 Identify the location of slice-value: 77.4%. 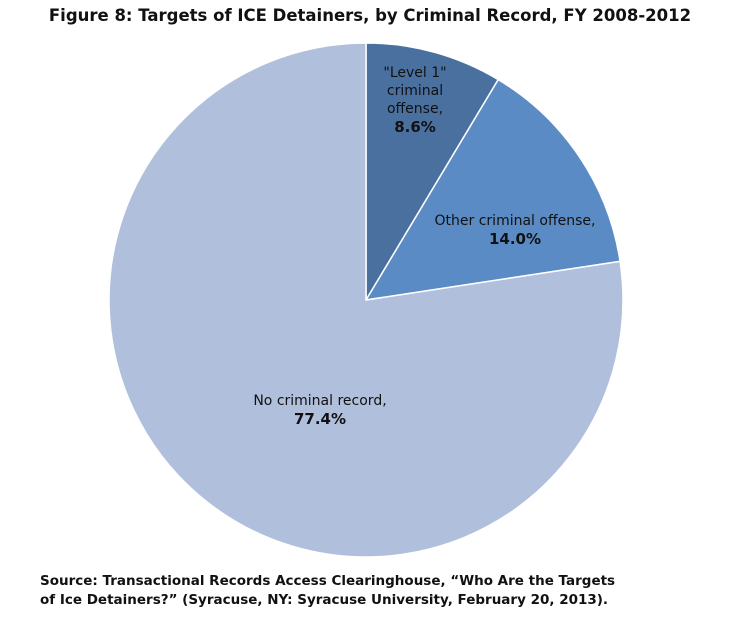
(320, 419).